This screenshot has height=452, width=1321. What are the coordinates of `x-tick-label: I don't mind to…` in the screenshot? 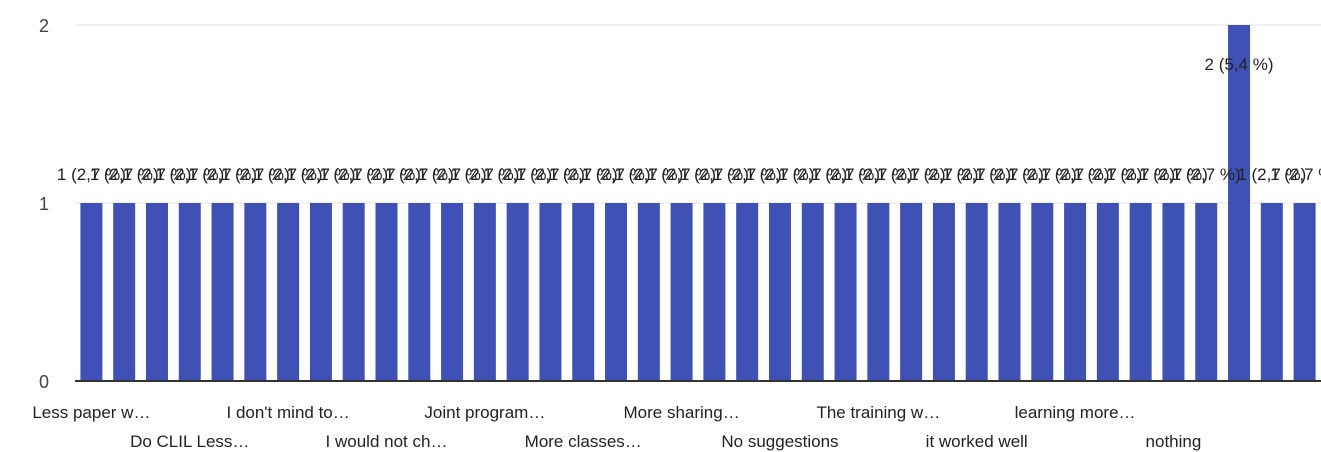 It's located at (288, 412).